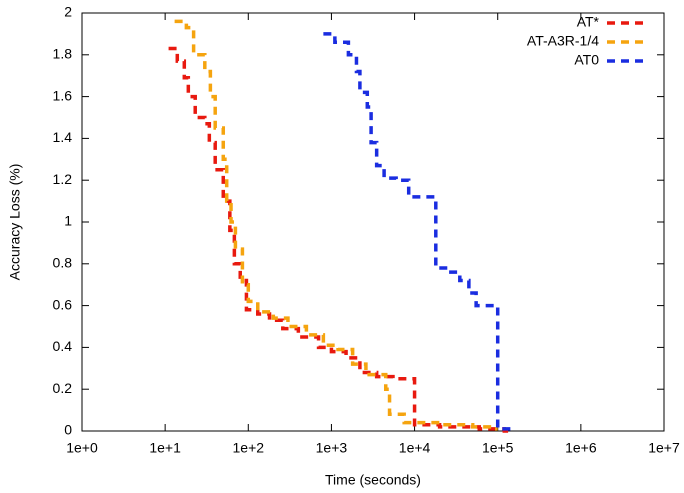 The image size is (684, 493). Describe the element at coordinates (563, 41) in the screenshot. I see `legend-label: AT-A3R-1/4` at that location.